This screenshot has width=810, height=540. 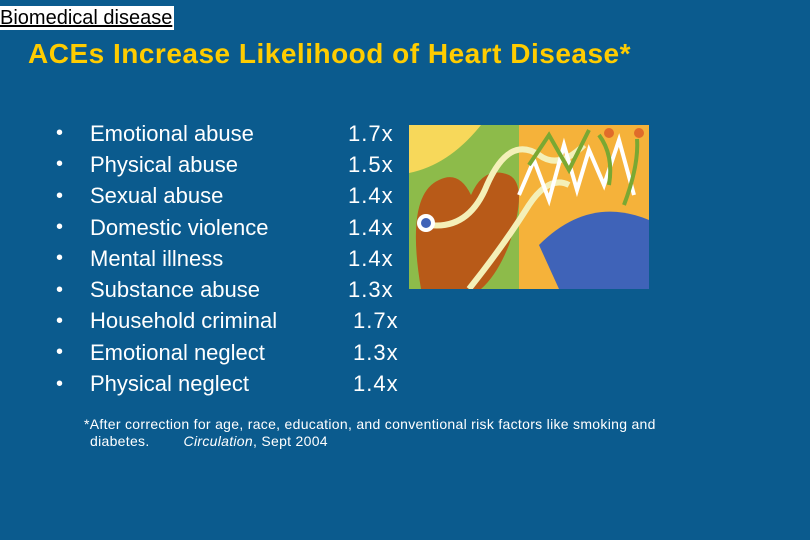 What do you see at coordinates (445, 149) in the screenshot?
I see `yellow-corner` at bounding box center [445, 149].